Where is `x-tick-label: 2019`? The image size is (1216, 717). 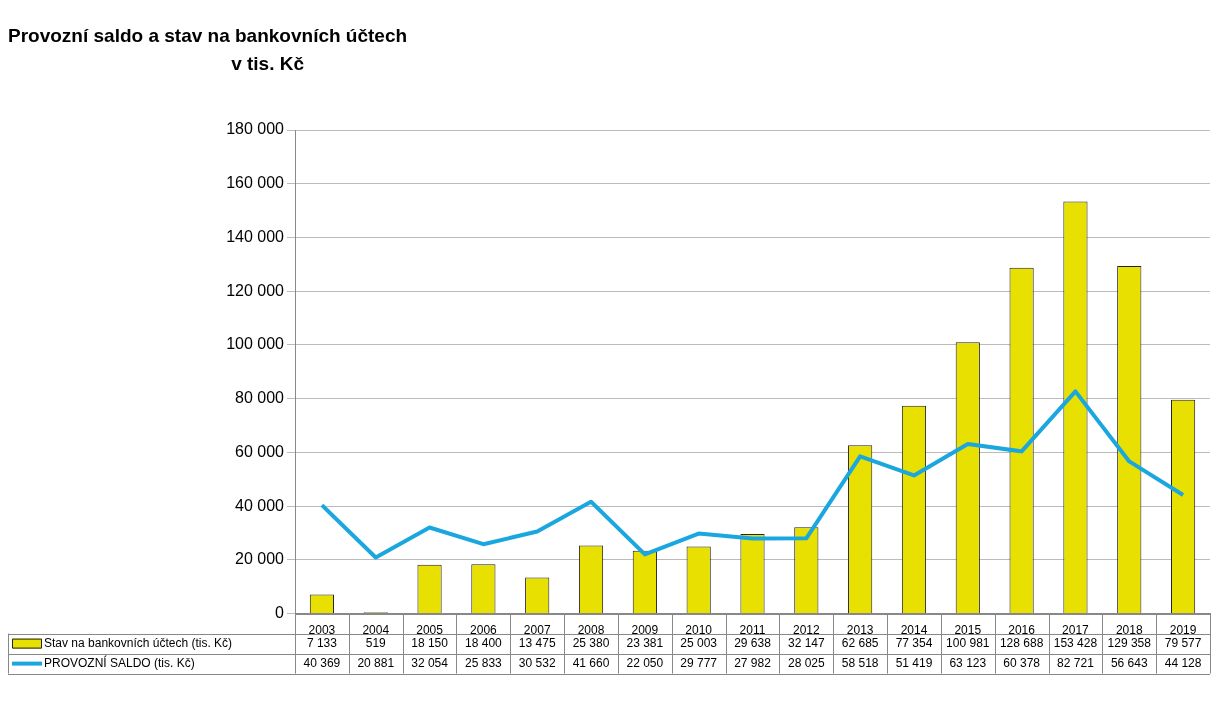
x-tick-label: 2019 is located at coordinates (1183, 630).